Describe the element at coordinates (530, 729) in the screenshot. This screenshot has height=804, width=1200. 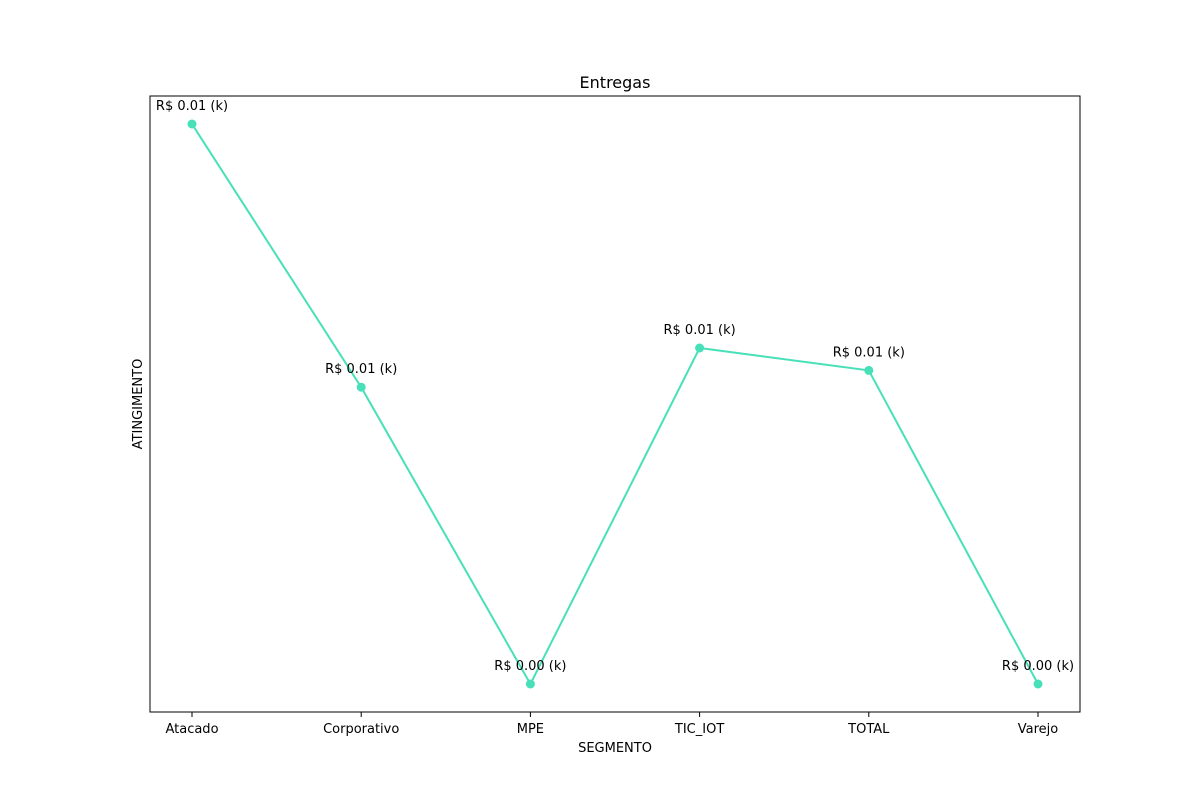
I see `x-tick-label: MPE` at that location.